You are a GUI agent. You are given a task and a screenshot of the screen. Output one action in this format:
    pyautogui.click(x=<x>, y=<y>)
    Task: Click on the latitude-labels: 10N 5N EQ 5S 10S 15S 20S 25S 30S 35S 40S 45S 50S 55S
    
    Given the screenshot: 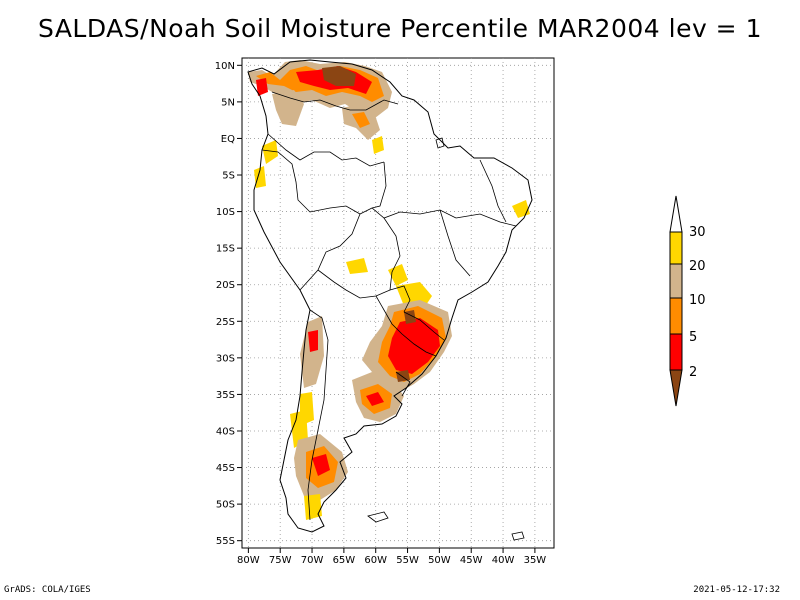 What is the action you would take?
    pyautogui.click(x=228, y=304)
    